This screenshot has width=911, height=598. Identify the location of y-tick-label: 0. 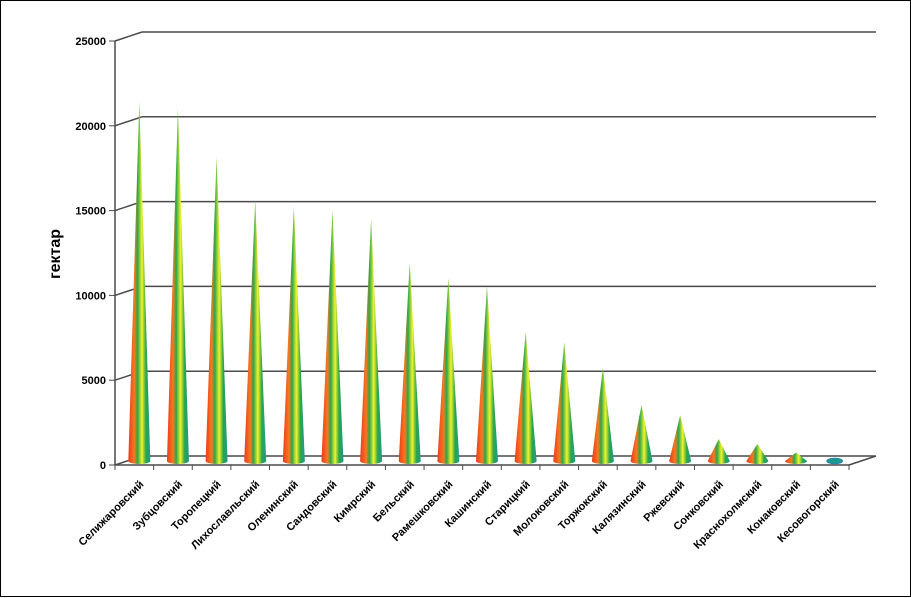
(103, 466).